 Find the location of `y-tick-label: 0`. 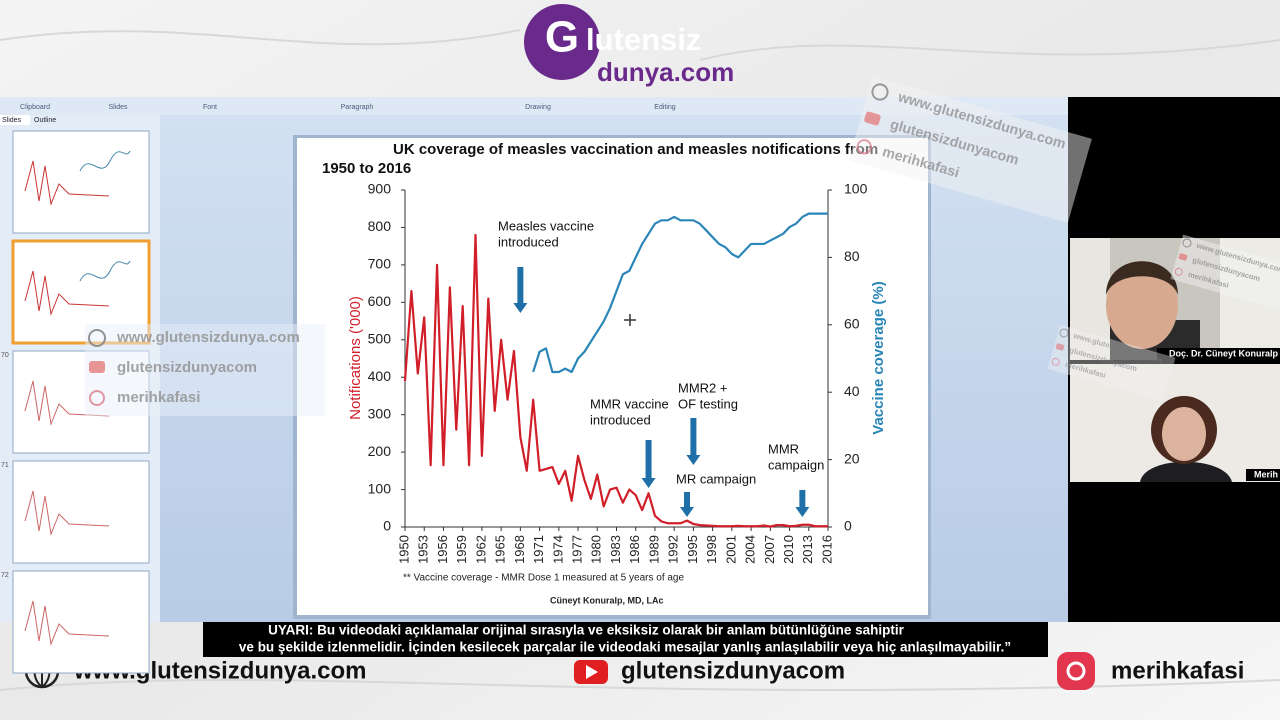

y-tick-label: 0 is located at coordinates (387, 526).